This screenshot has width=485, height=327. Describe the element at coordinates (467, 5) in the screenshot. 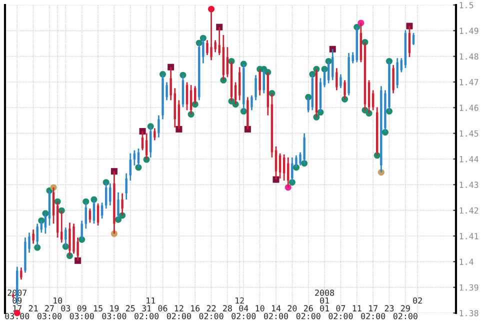

I see `y-tick-label: 1.5` at that location.